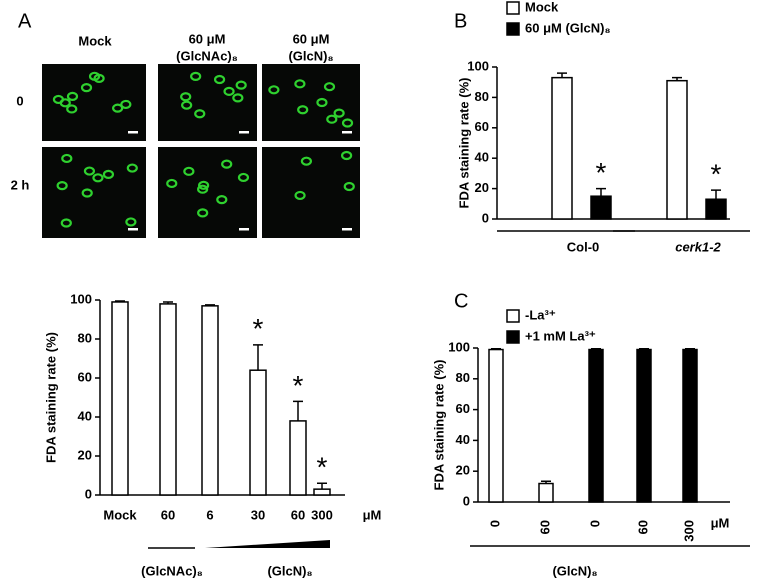  I want to click on column-title: Mock, so click(95, 40).